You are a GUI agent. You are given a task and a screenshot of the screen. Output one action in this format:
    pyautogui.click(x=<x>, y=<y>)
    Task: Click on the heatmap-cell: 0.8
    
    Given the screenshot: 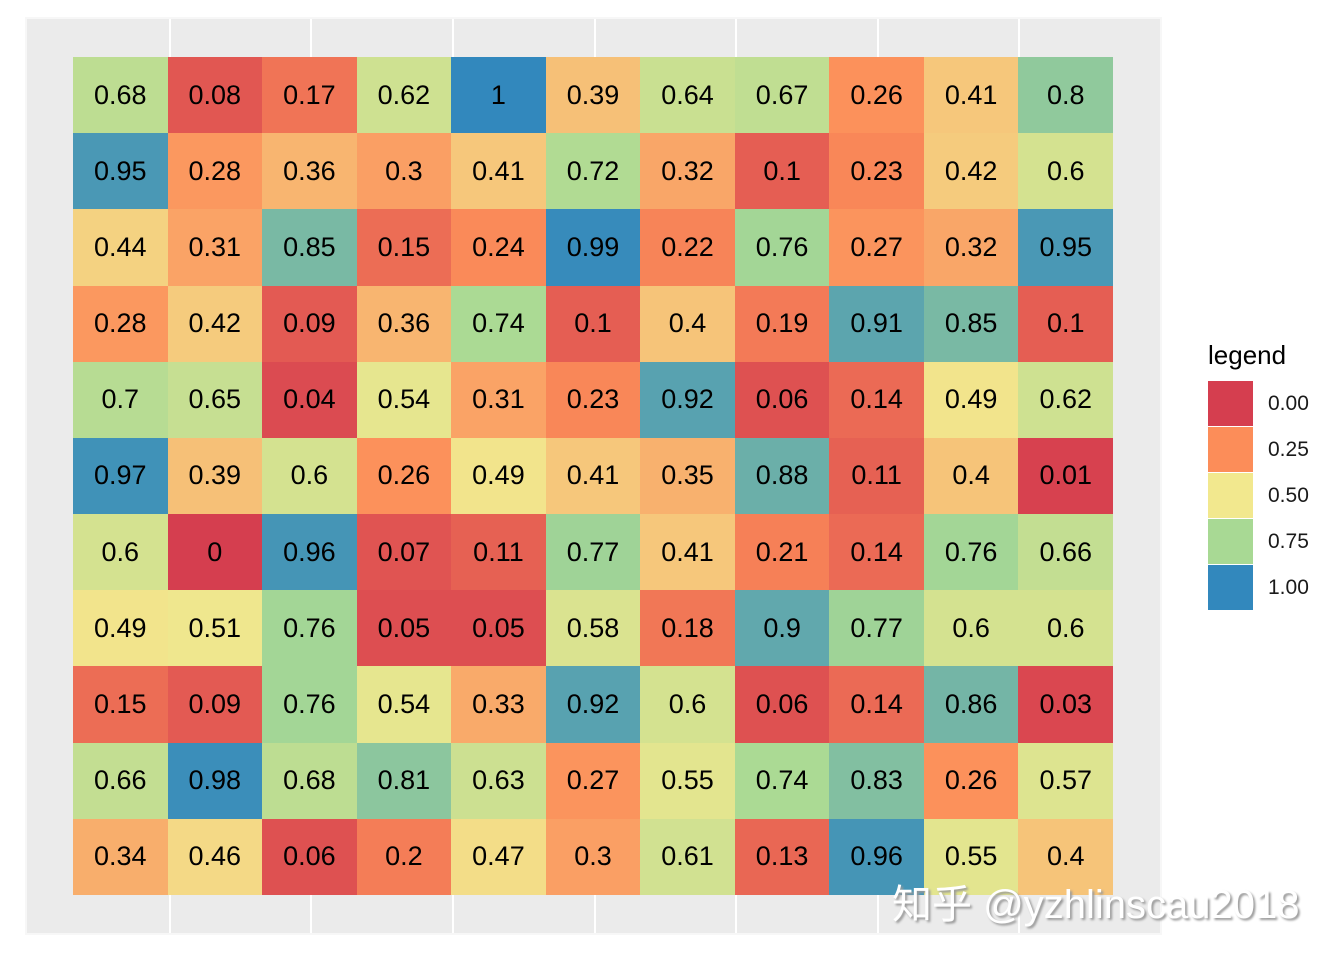 What is the action you would take?
    pyautogui.click(x=1065, y=95)
    